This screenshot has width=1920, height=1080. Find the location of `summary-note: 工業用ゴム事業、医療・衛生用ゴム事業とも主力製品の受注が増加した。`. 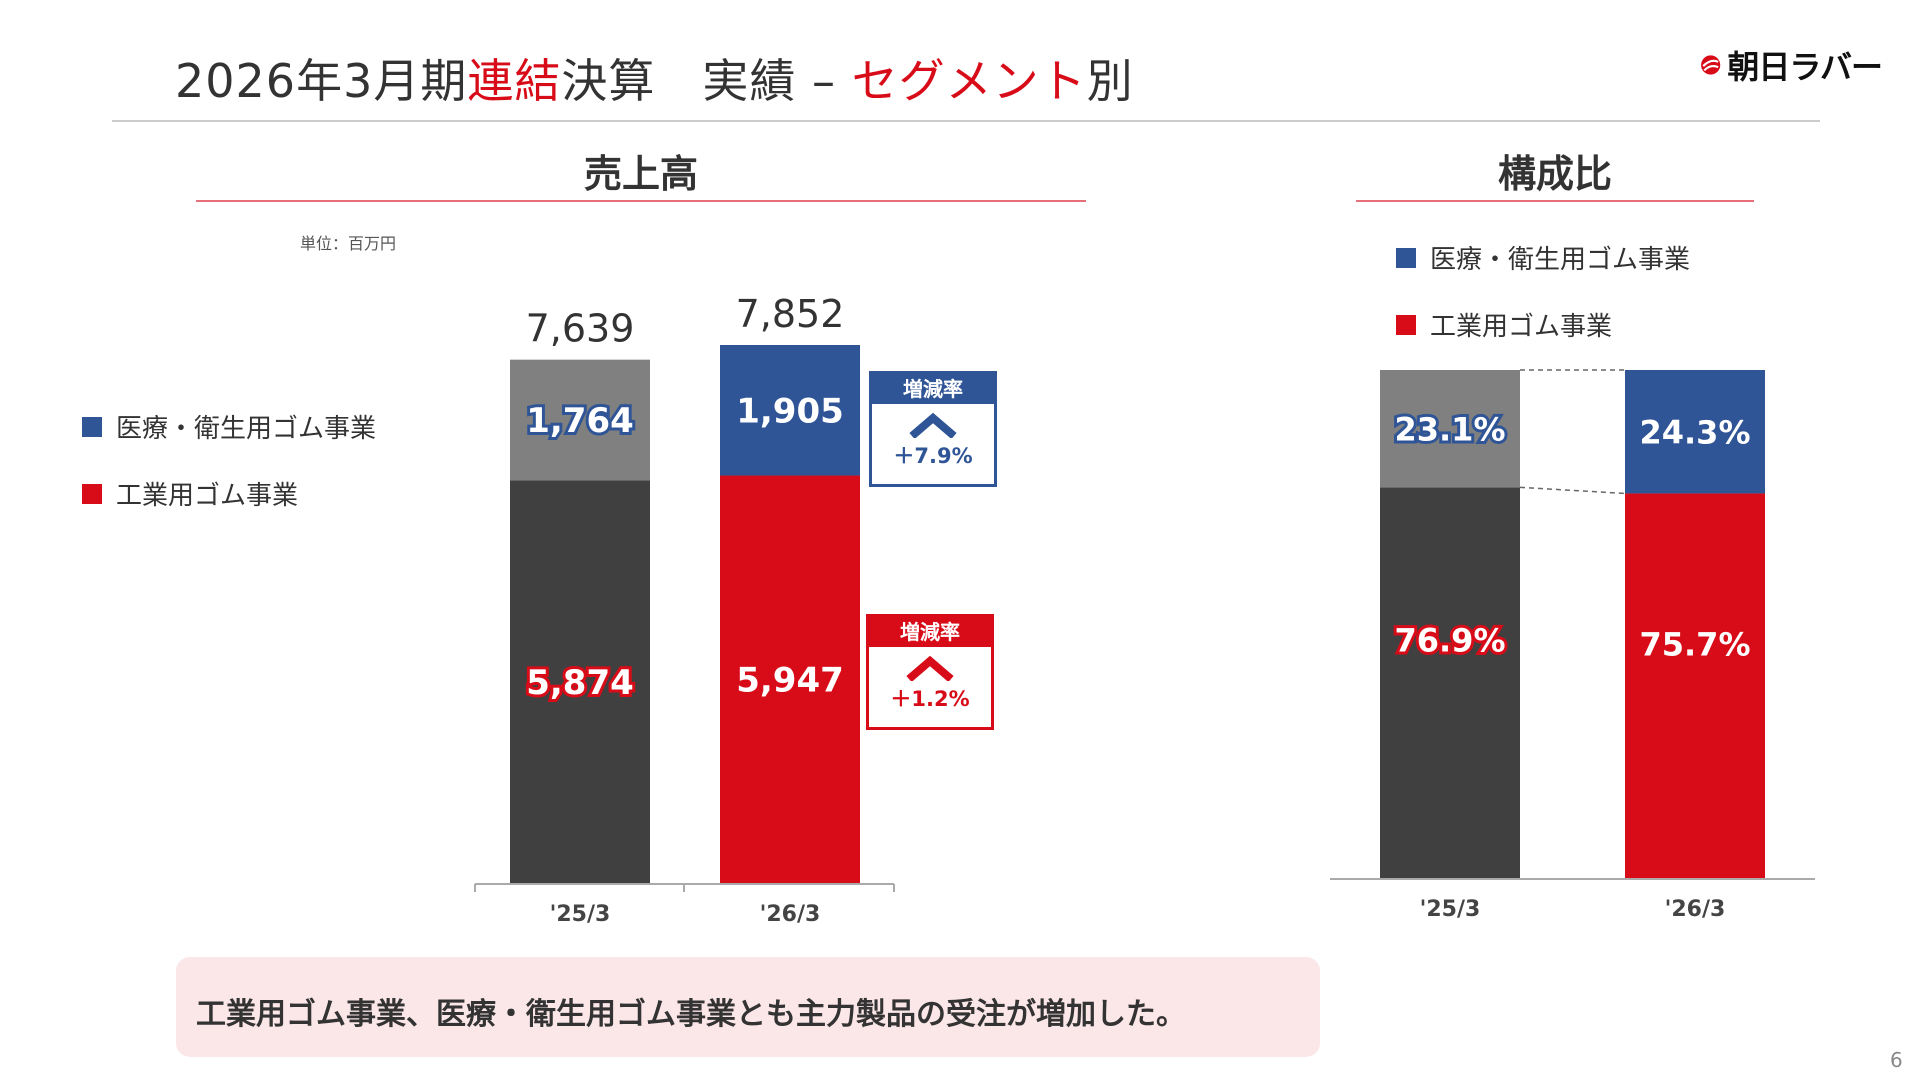

summary-note: 工業用ゴム事業、医療・衛生用ゴム事業とも主力製品の受注が増加した。 is located at coordinates (748, 1007).